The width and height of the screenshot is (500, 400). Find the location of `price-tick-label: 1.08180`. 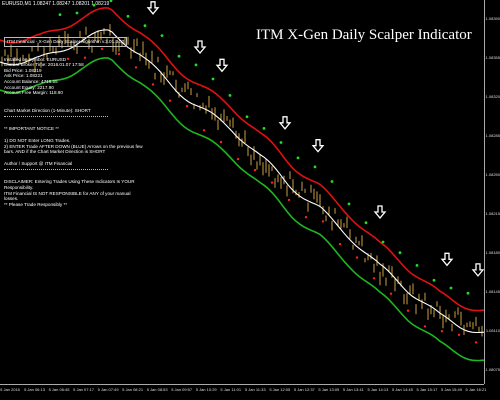

price-tick-label: 1.08180 is located at coordinates (492, 252).